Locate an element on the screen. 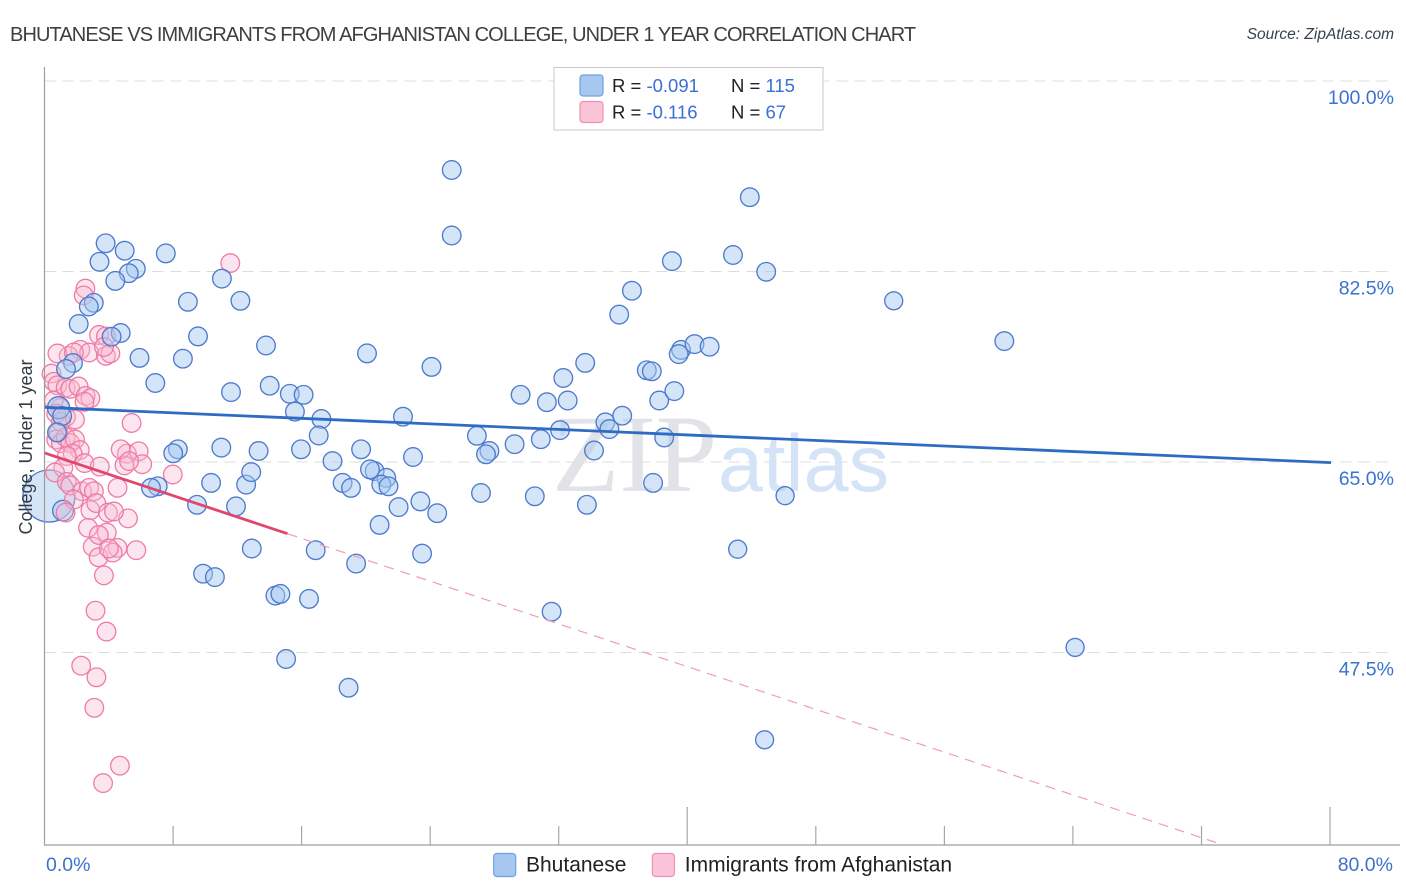 This screenshot has height=892, width=1406. svg-text: ZIP is located at coordinates (634, 454).